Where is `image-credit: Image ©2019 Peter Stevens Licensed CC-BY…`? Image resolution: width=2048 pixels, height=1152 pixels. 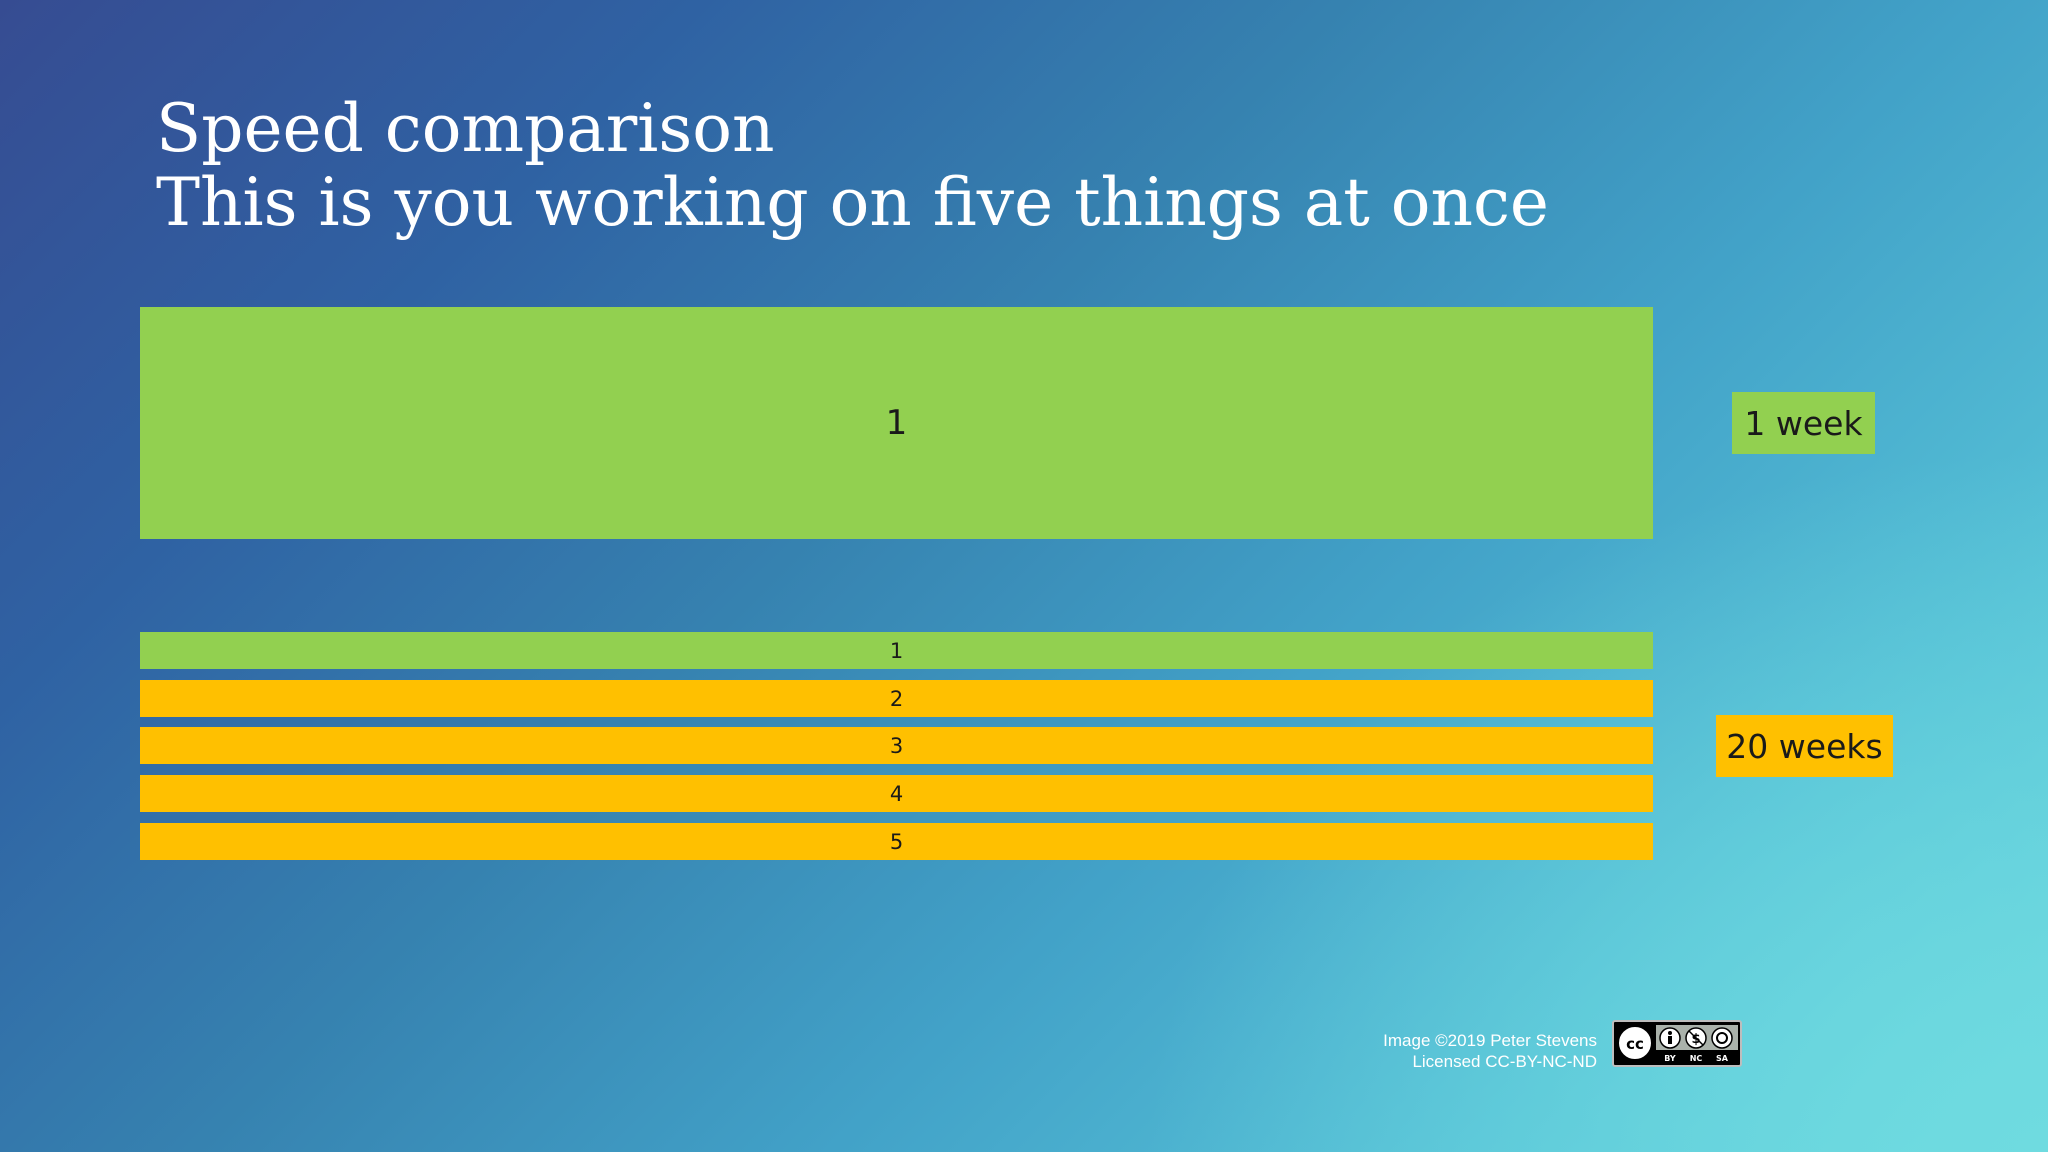 image-credit: Image ©2019 Peter Stevens Licensed CC-BY… is located at coordinates (1490, 1051).